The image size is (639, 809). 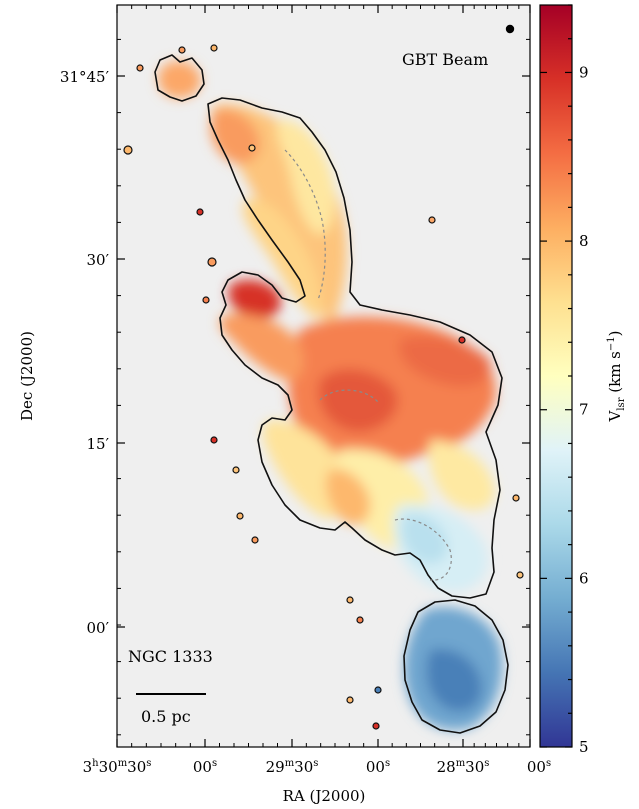 What do you see at coordinates (282, 259) in the screenshot?
I see `region-diagonal-arm` at bounding box center [282, 259].